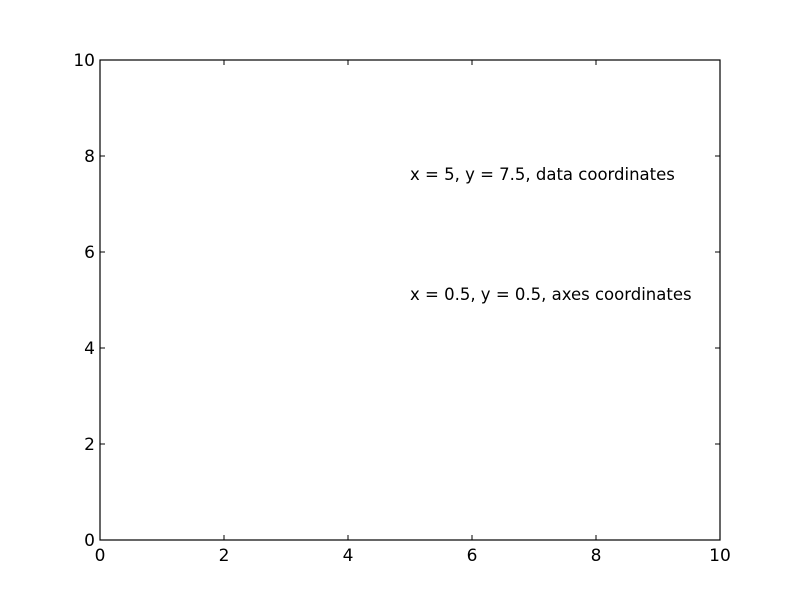  Describe the element at coordinates (100, 556) in the screenshot. I see `x-tick-label: 0` at that location.